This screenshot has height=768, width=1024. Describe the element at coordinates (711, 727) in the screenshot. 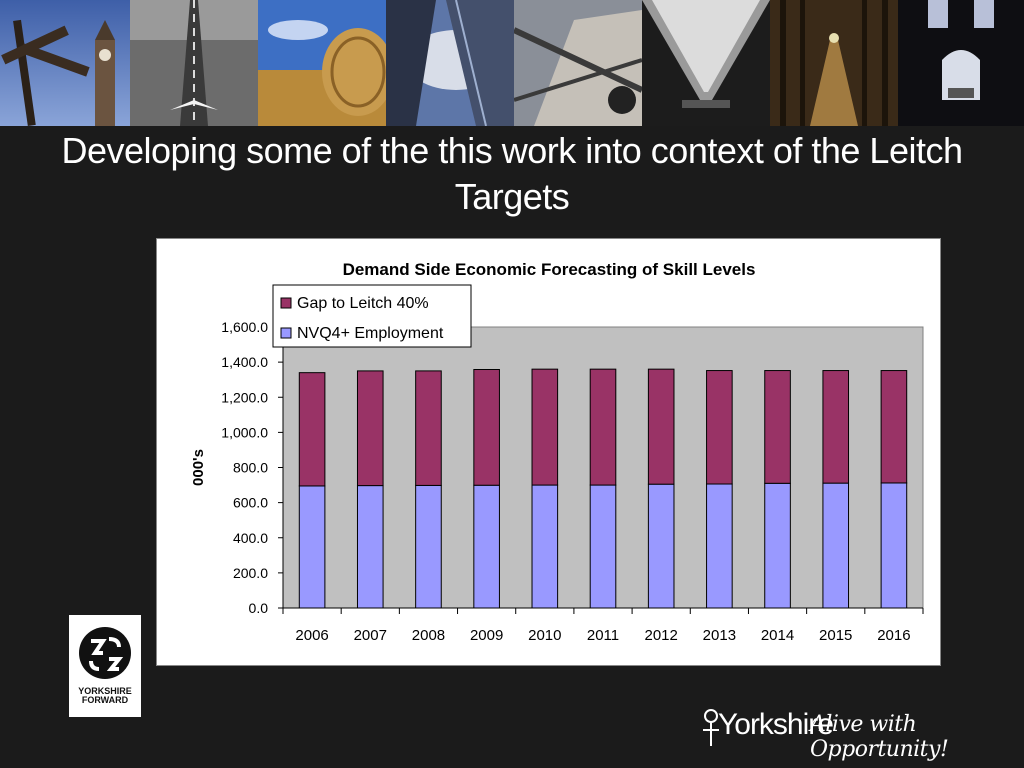

I see `rose-figure-icon` at that location.